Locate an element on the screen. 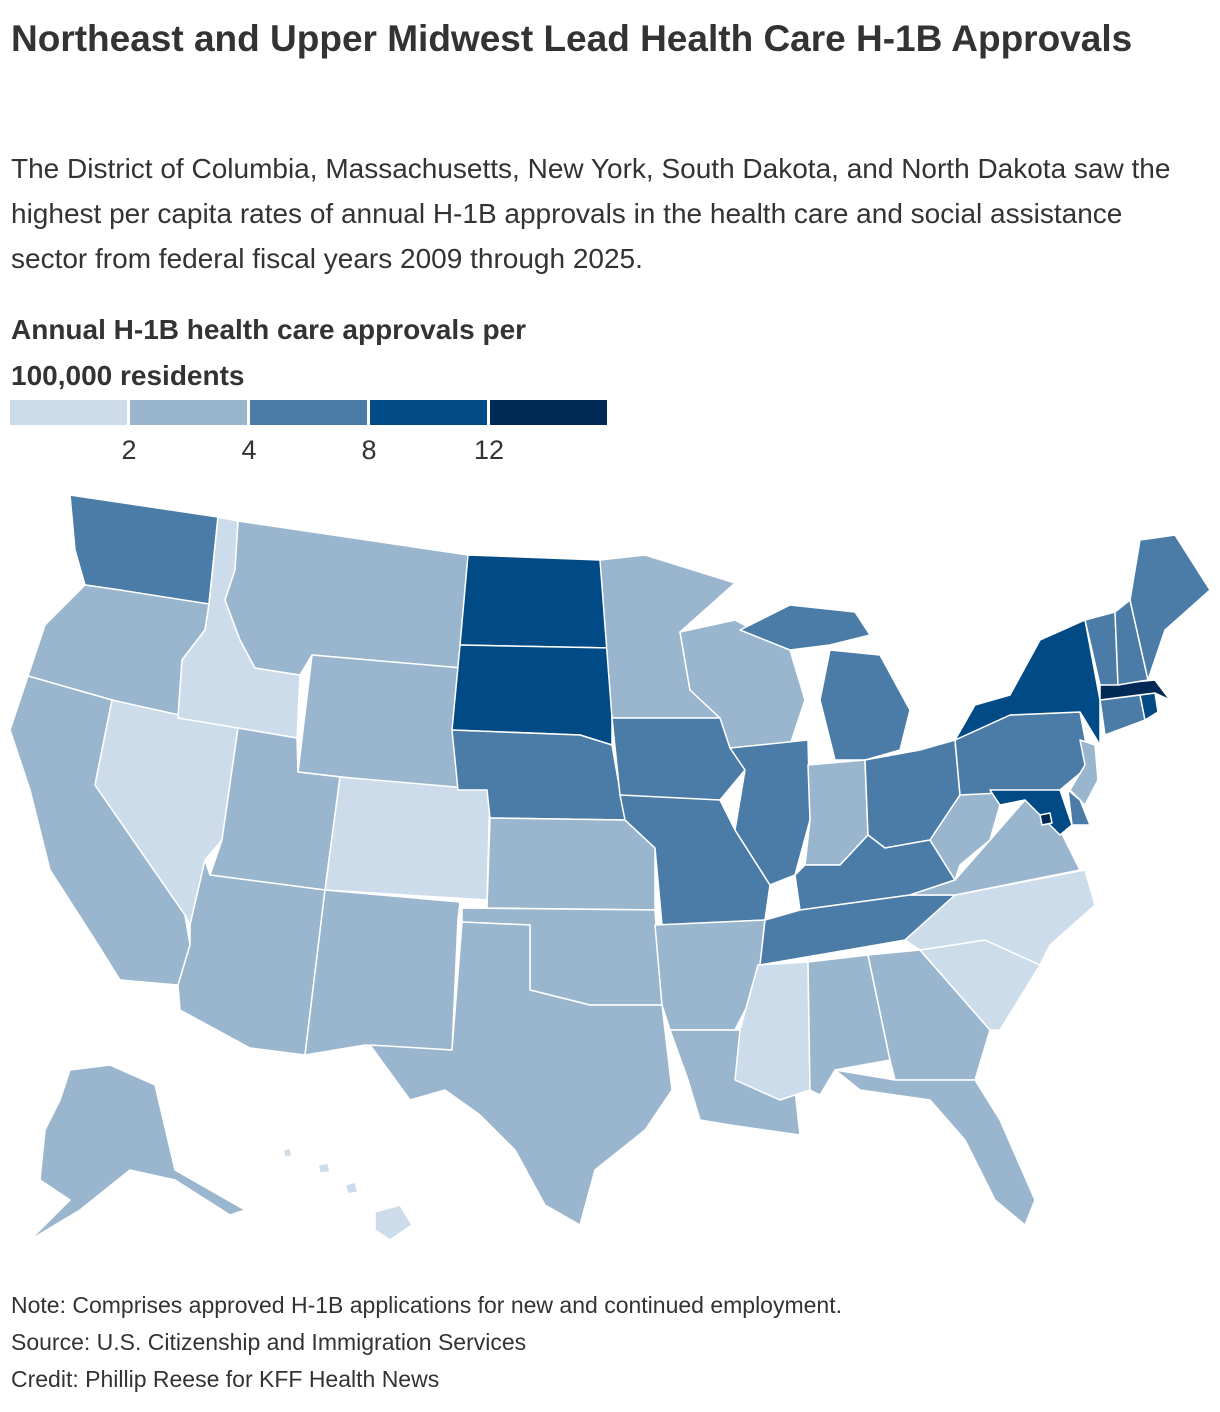  state-district-of-columbia is located at coordinates (1046, 819).